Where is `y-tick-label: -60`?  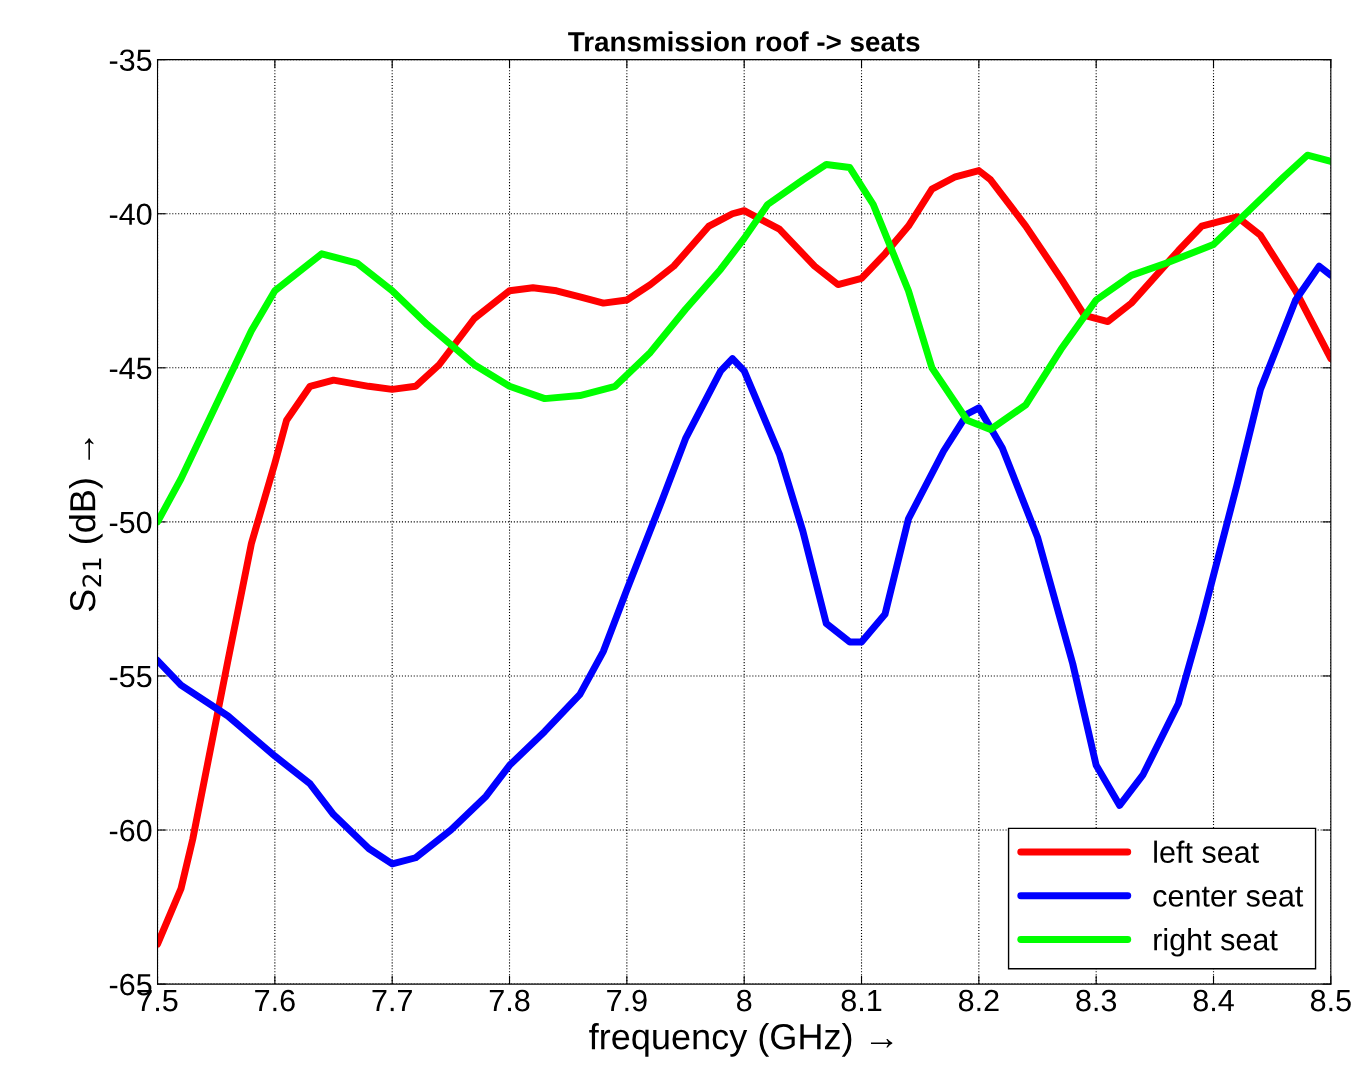
y-tick-label: -60 is located at coordinates (130, 830).